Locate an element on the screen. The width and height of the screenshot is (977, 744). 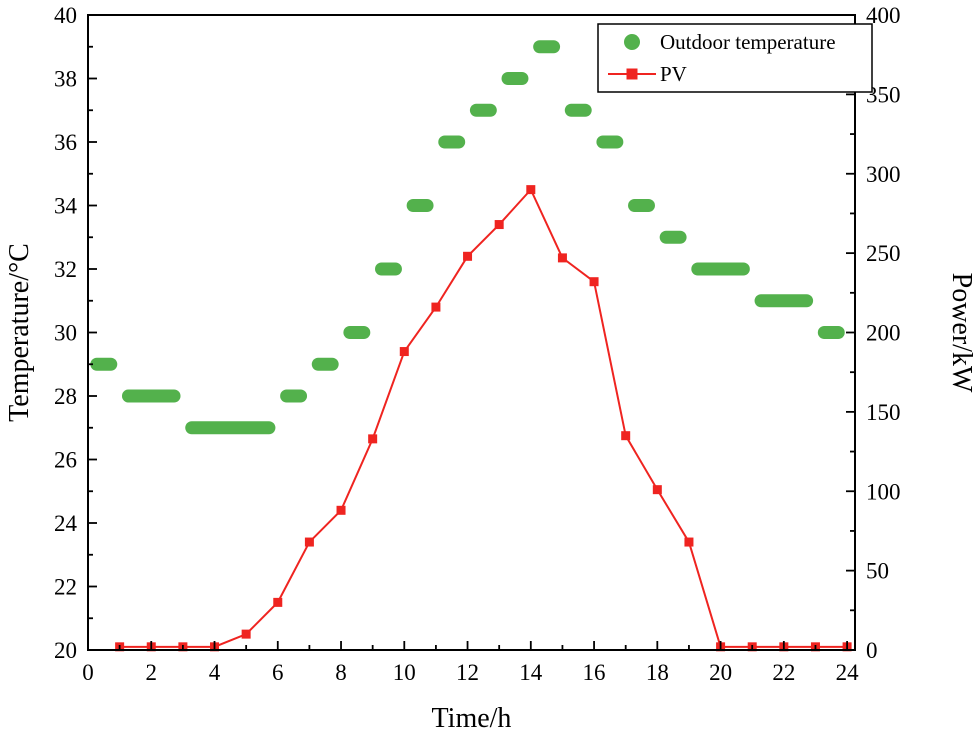
legend: Outdoor temperature PV is located at coordinates (735, 58).